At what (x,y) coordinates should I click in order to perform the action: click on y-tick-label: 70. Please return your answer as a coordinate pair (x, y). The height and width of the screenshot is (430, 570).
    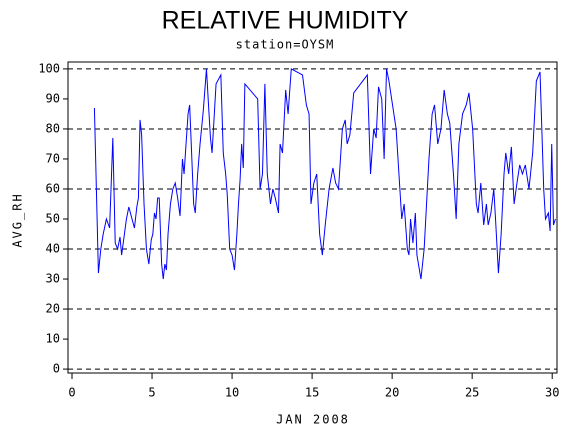
    Looking at the image, I should click on (53, 158).